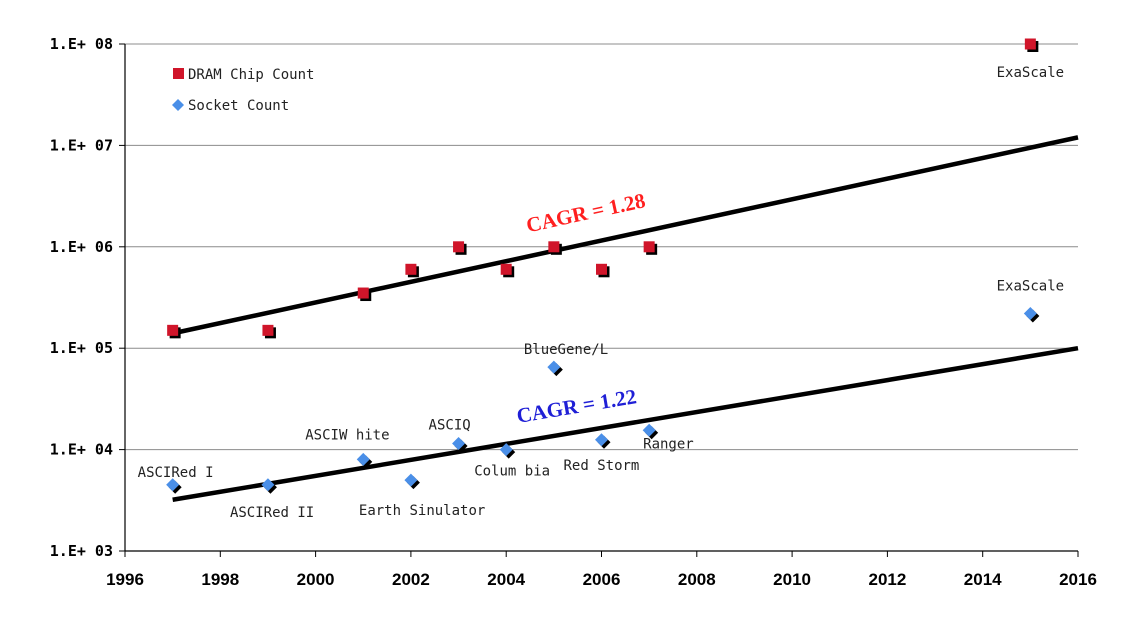 Image resolution: width=1138 pixels, height=617 pixels. I want to click on cagr-label-dram: CAGR = 1.28, so click(585, 212).